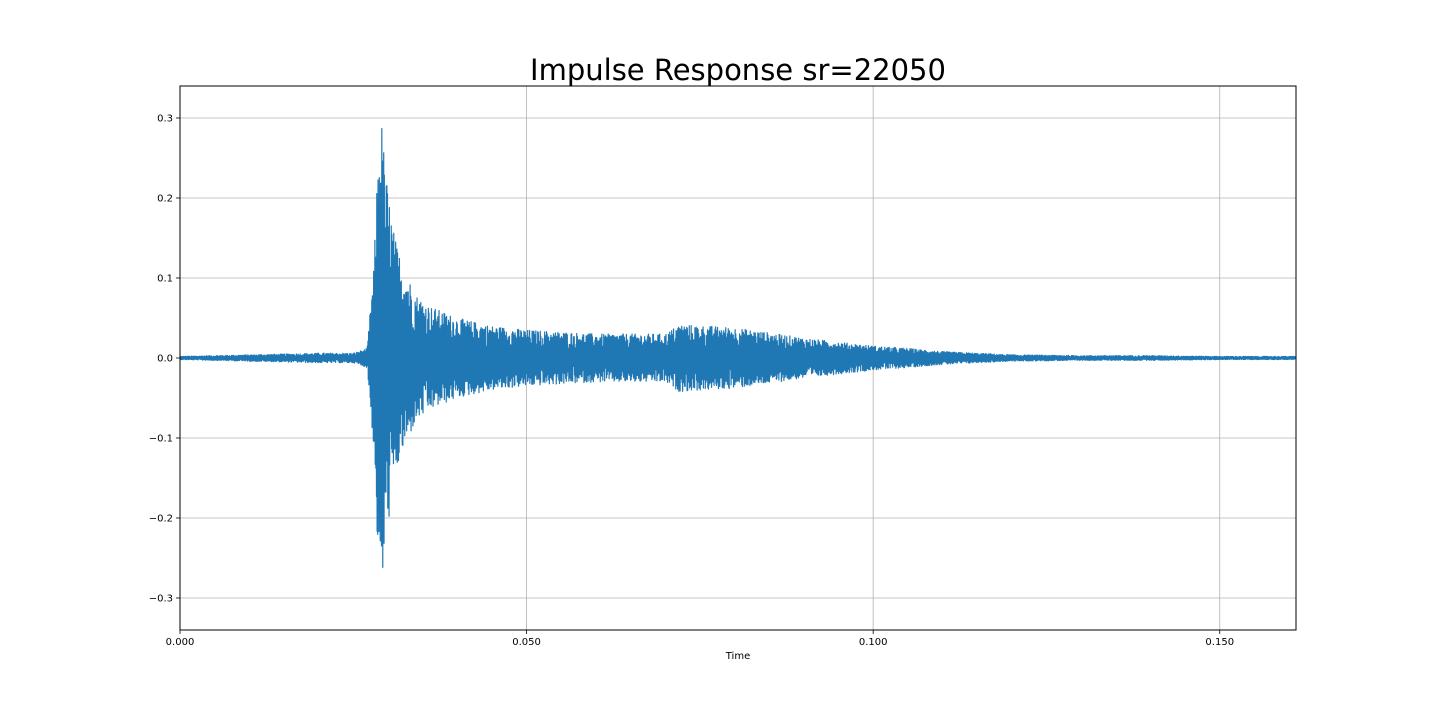 This screenshot has height=720, width=1440. What do you see at coordinates (161, 519) in the screenshot?
I see `y-tick-label: −0.2` at bounding box center [161, 519].